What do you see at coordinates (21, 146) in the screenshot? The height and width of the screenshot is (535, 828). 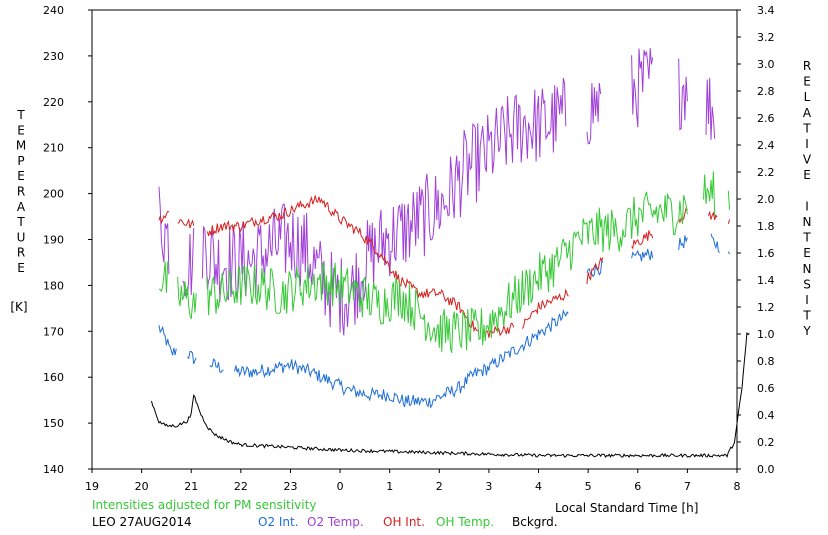 I see `y-left-label-letter: M` at bounding box center [21, 146].